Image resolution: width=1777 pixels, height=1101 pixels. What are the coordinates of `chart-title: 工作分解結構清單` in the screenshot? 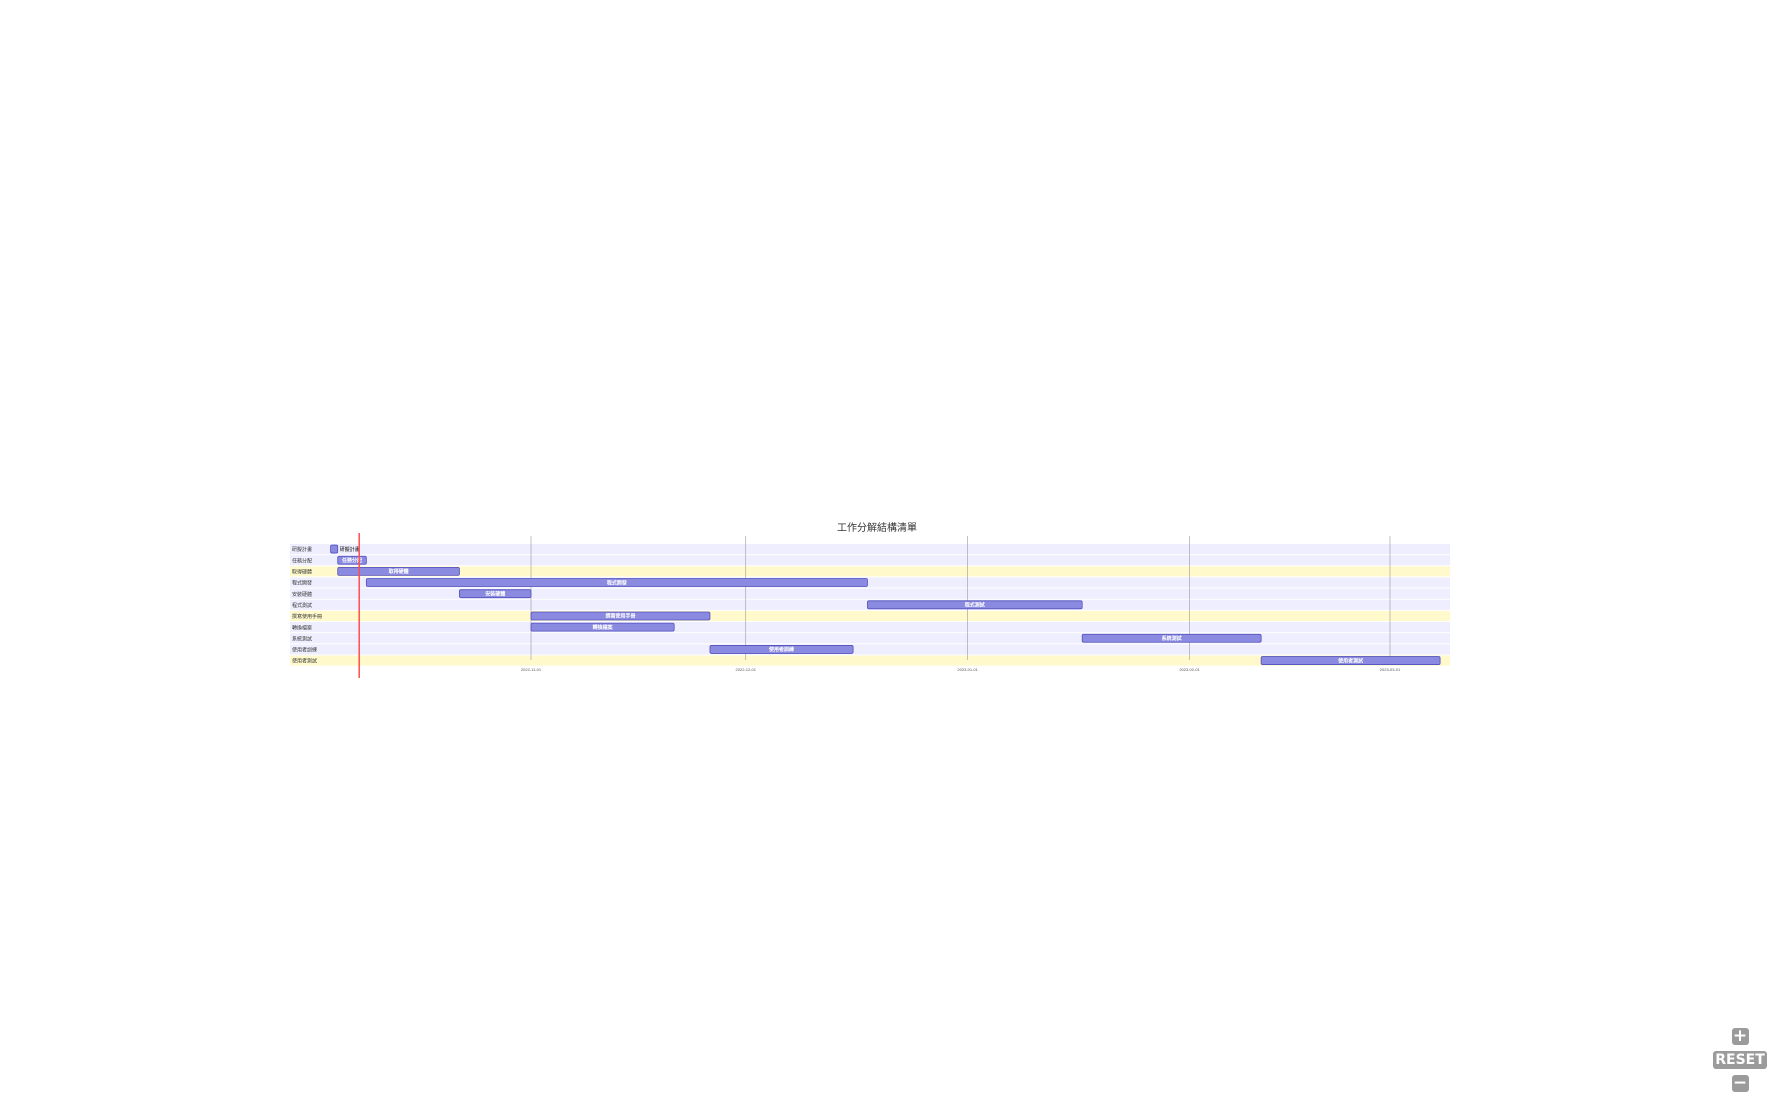 It's located at (877, 527).